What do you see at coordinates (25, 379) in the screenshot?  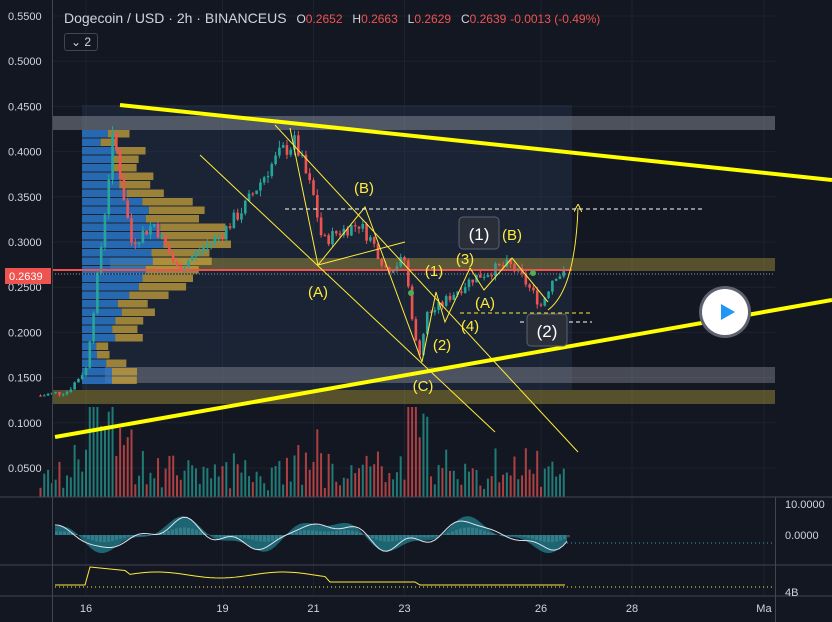 I see `price-tick: 0.1500` at bounding box center [25, 379].